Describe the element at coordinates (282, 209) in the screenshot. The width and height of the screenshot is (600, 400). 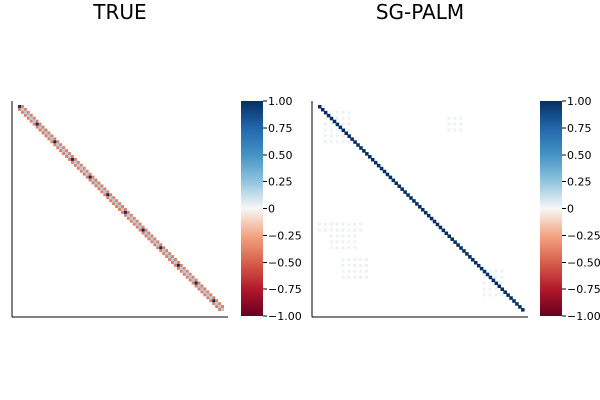
I see `colorbar-ticks-true: 1.00 0.75 0.50 0.25 0 −0.25 −0.50 −0.75 −1.00` at that location.